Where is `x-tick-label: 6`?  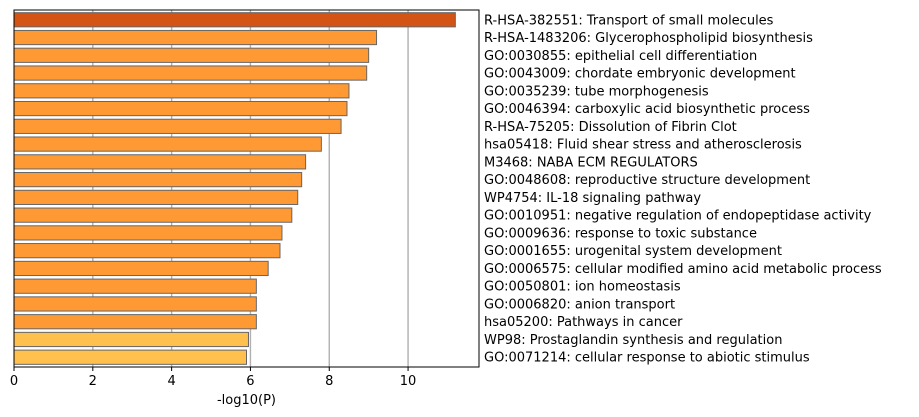
x-tick-label: 6 is located at coordinates (250, 381).